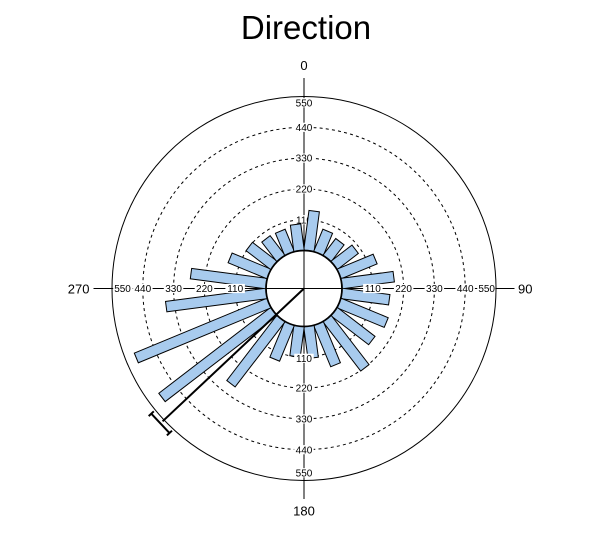 The image size is (611, 541). Describe the element at coordinates (525, 288) in the screenshot. I see `svg-text: 90` at that location.